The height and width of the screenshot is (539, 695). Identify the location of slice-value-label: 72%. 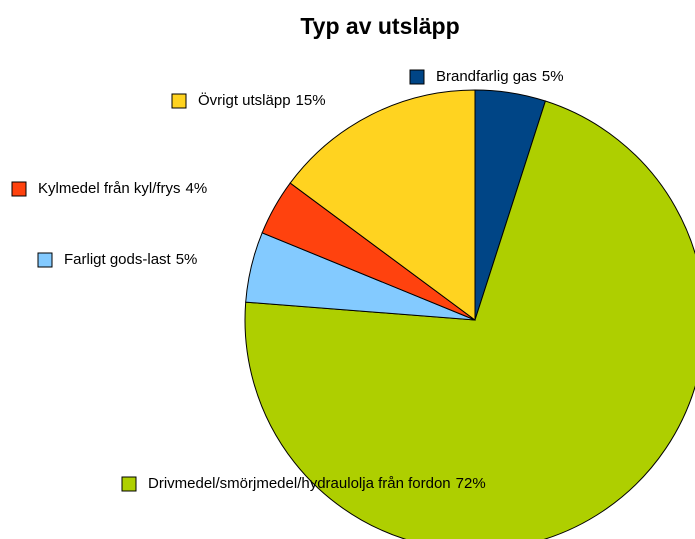
(471, 483).